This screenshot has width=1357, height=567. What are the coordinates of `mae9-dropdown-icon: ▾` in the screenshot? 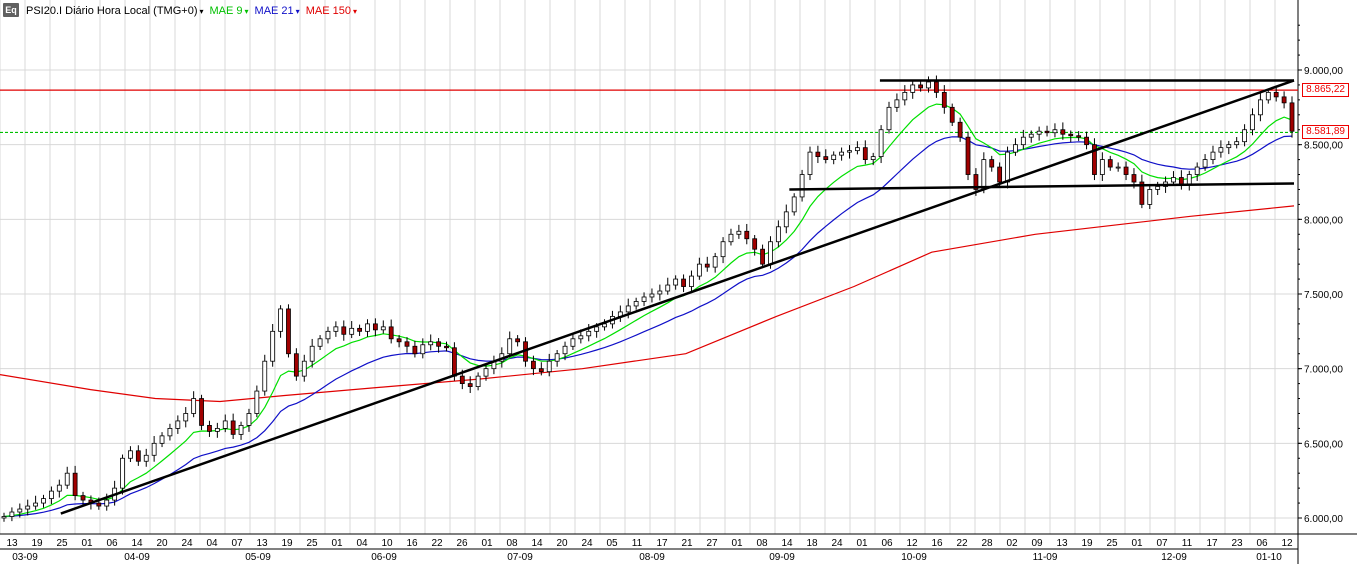 It's located at (246, 11).